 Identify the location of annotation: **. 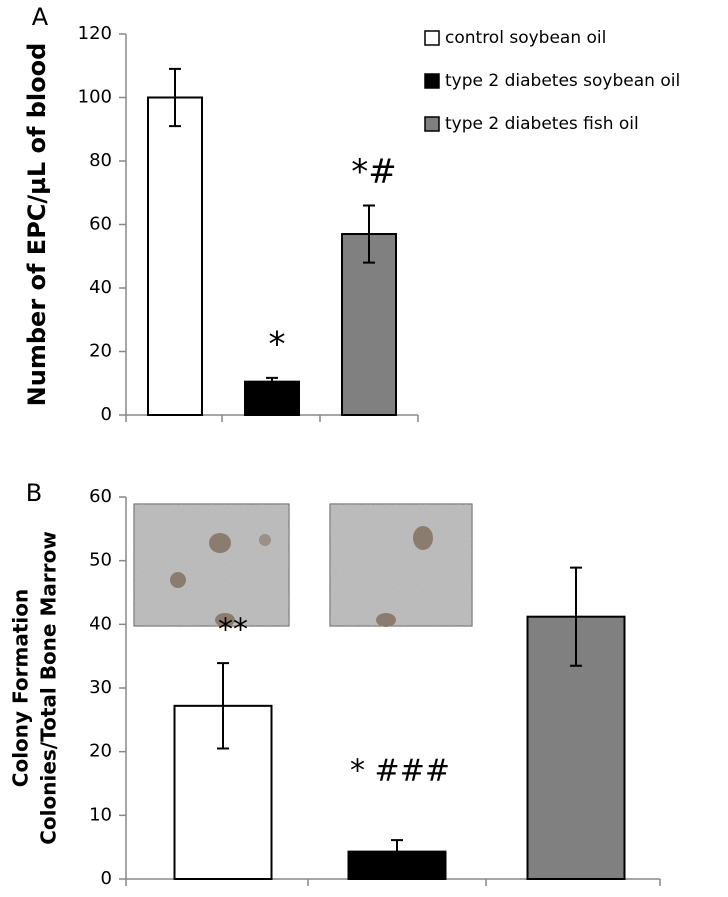
(233, 630).